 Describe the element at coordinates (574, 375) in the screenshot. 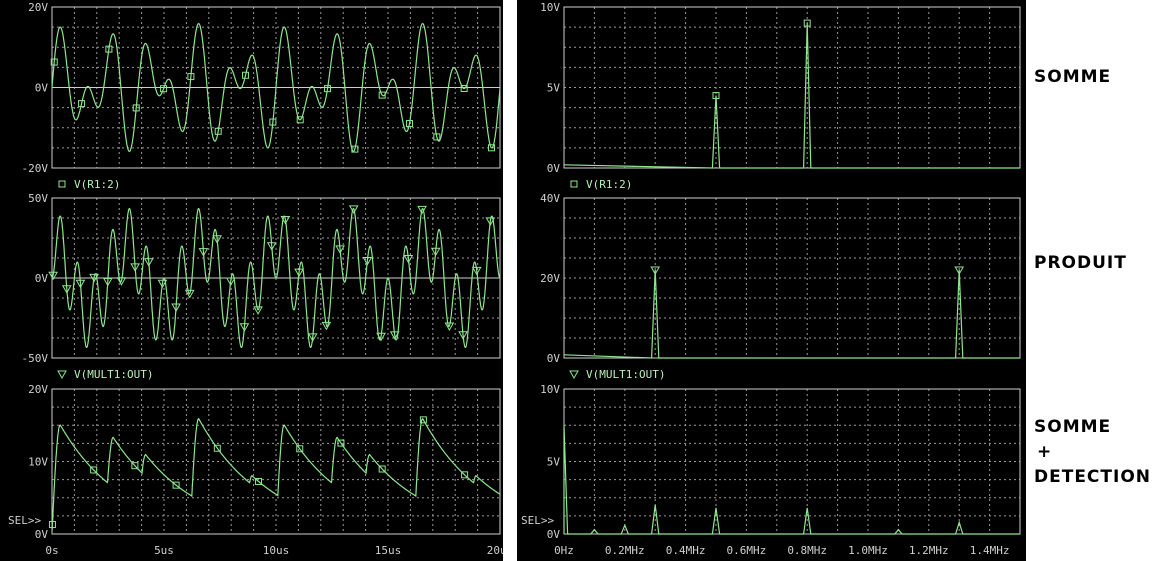

I see `freq-produit-legend-marker` at that location.